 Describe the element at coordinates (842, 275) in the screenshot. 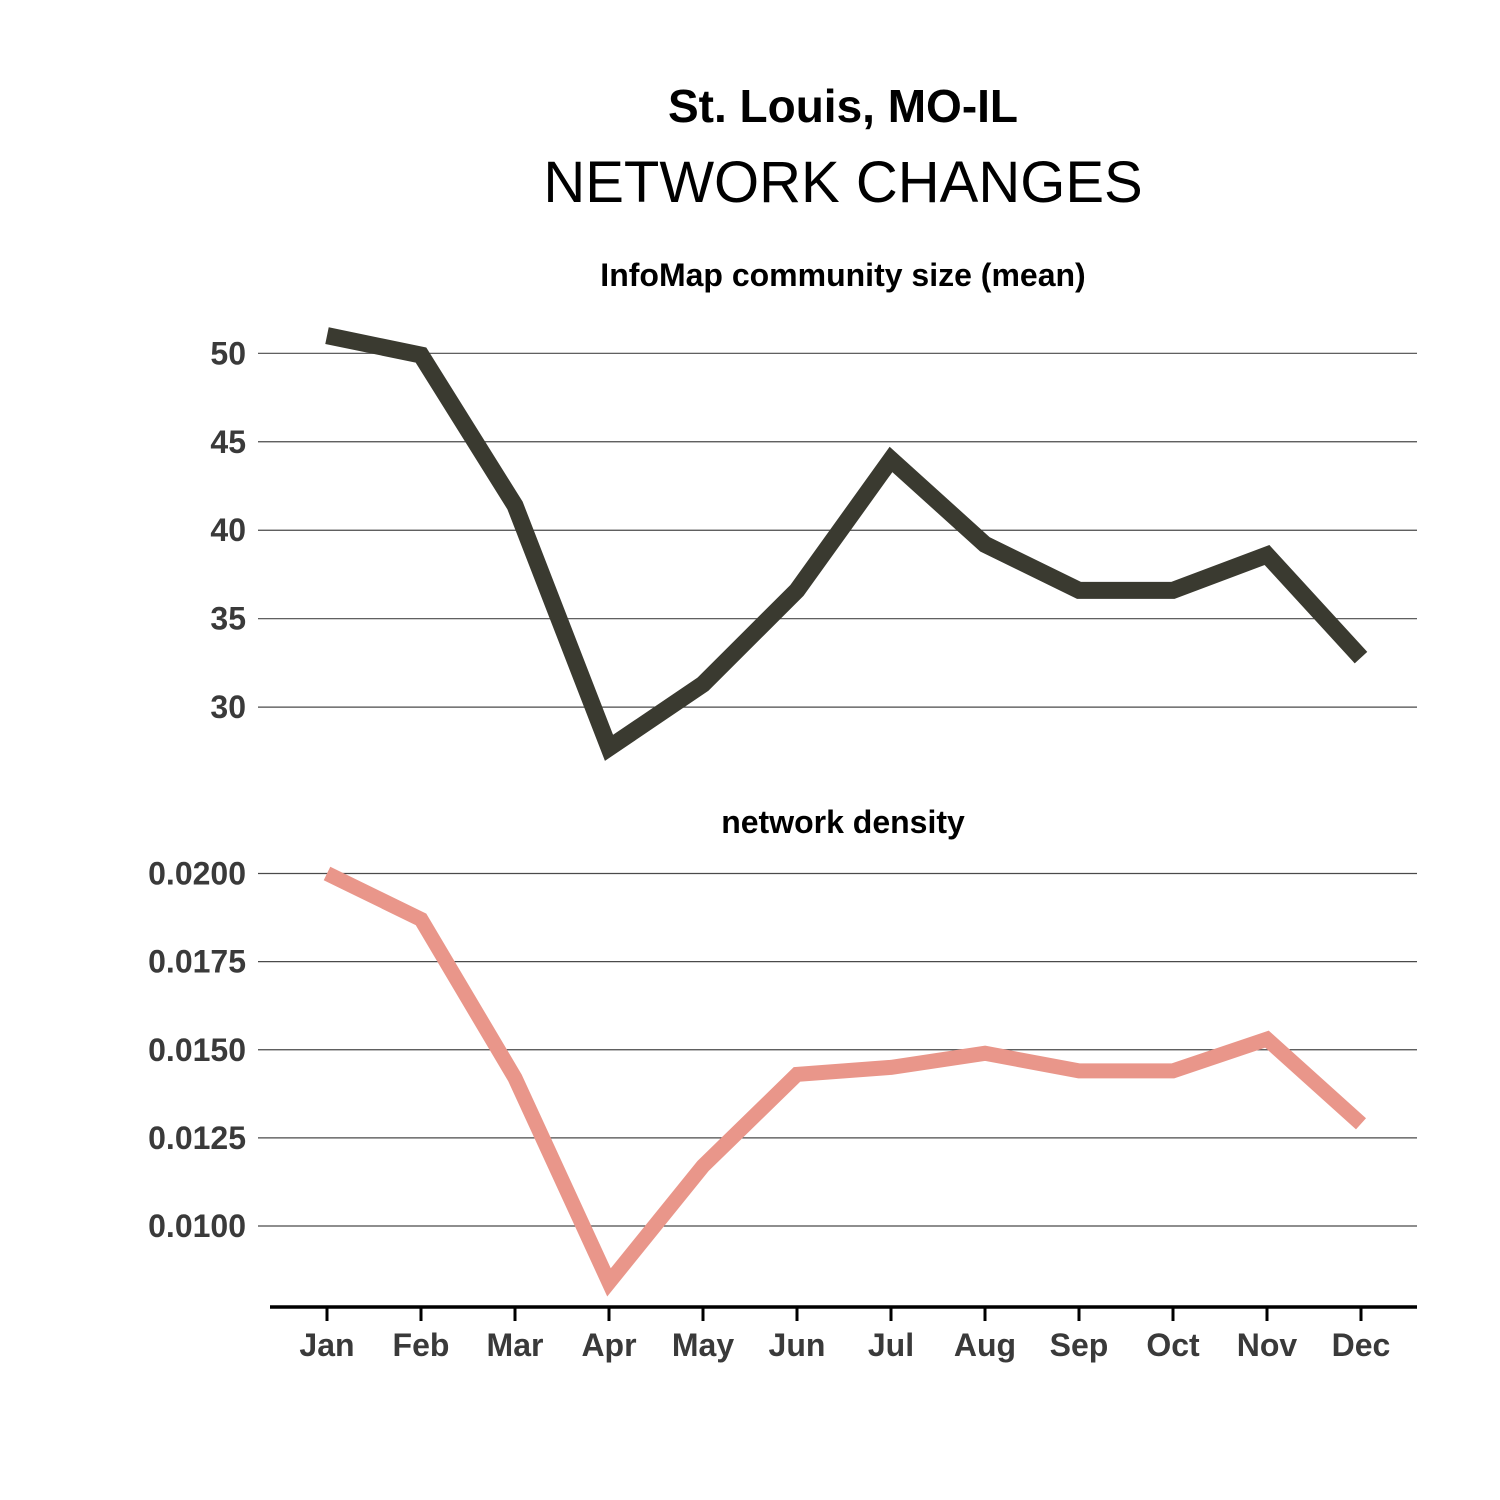

I see `panel-title-community-size: InfoMap community size (mean)` at that location.